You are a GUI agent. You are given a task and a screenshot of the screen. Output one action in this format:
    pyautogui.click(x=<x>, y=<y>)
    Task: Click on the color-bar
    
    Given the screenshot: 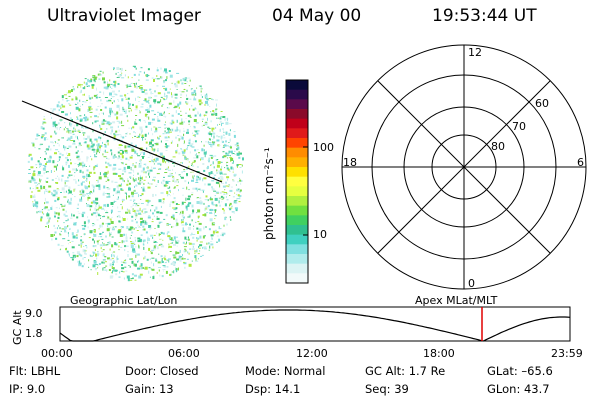 What is the action you would take?
    pyautogui.click(x=297, y=181)
    